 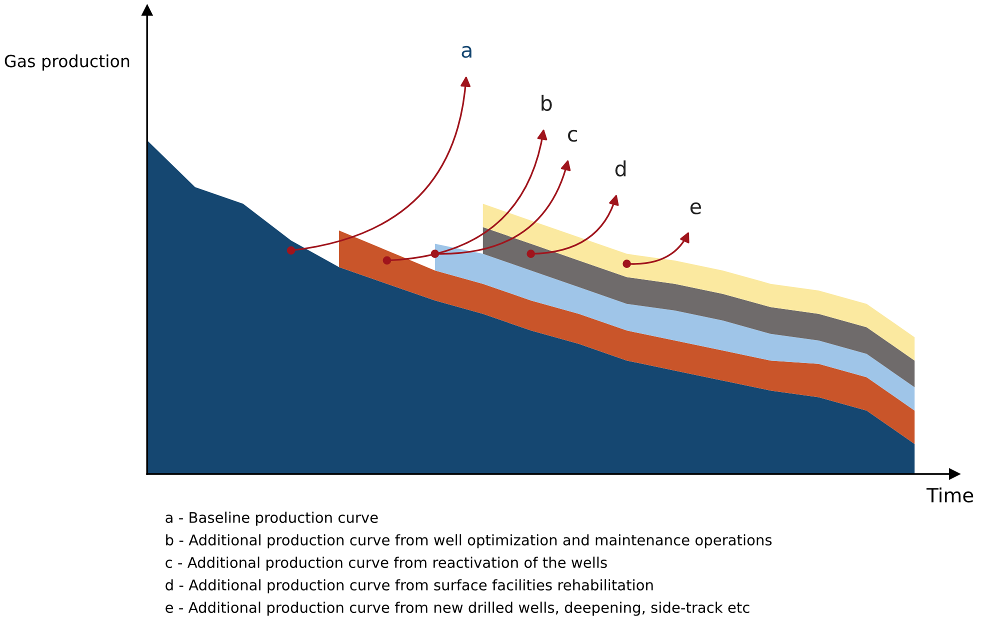 I want to click on text: c - Additional production curve from reactivation of the wells, so click(x=386, y=563).